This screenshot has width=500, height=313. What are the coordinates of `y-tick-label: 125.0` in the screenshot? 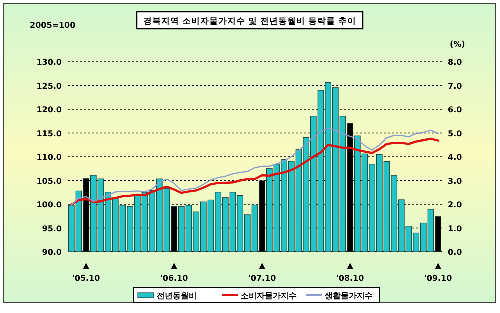 It's located at (49, 86).